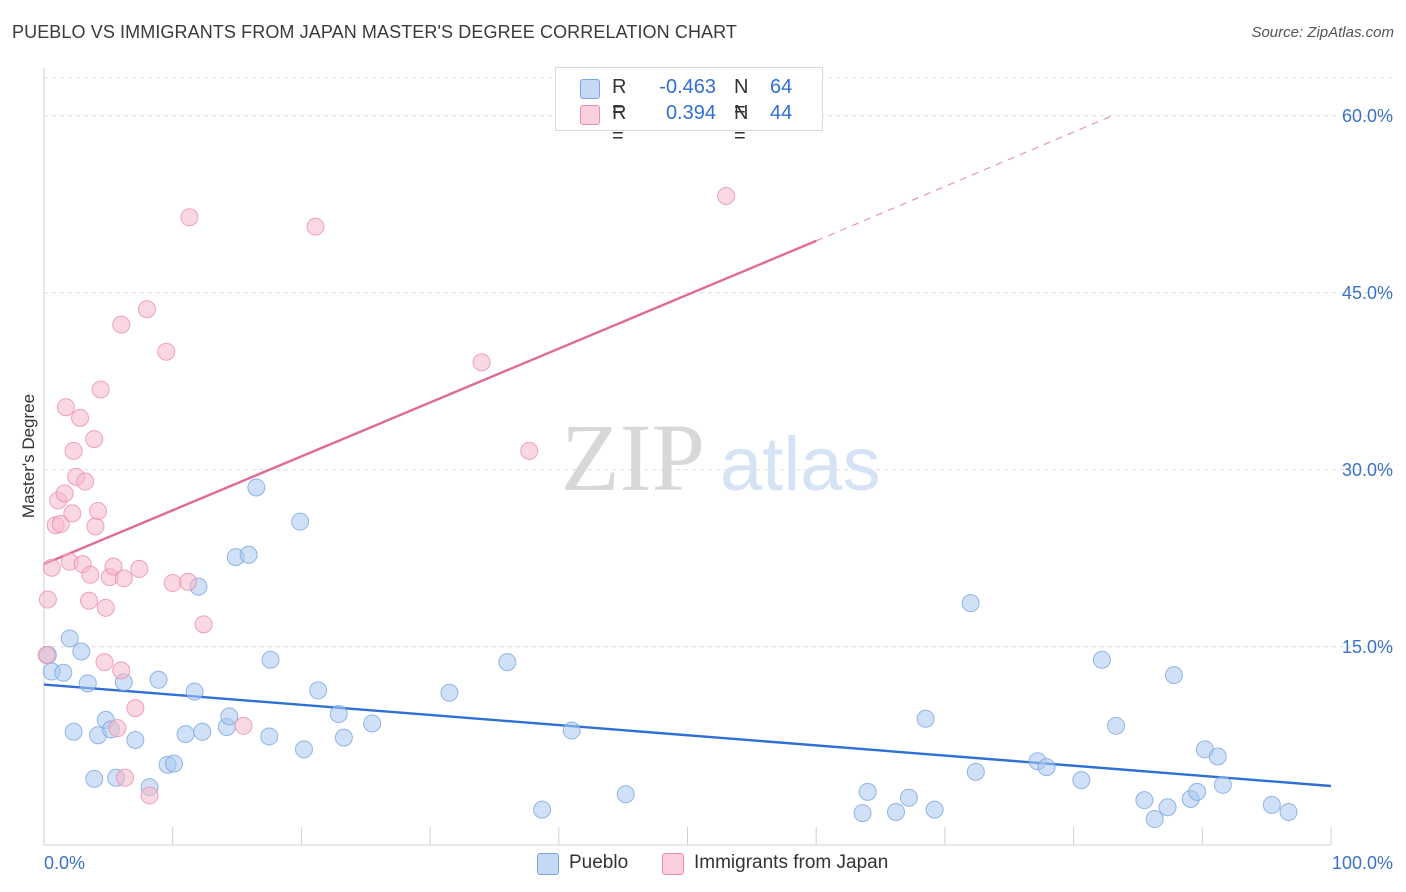  What do you see at coordinates (1367, 293) in the screenshot?
I see `y-tick-label: 45.0%` at bounding box center [1367, 293].